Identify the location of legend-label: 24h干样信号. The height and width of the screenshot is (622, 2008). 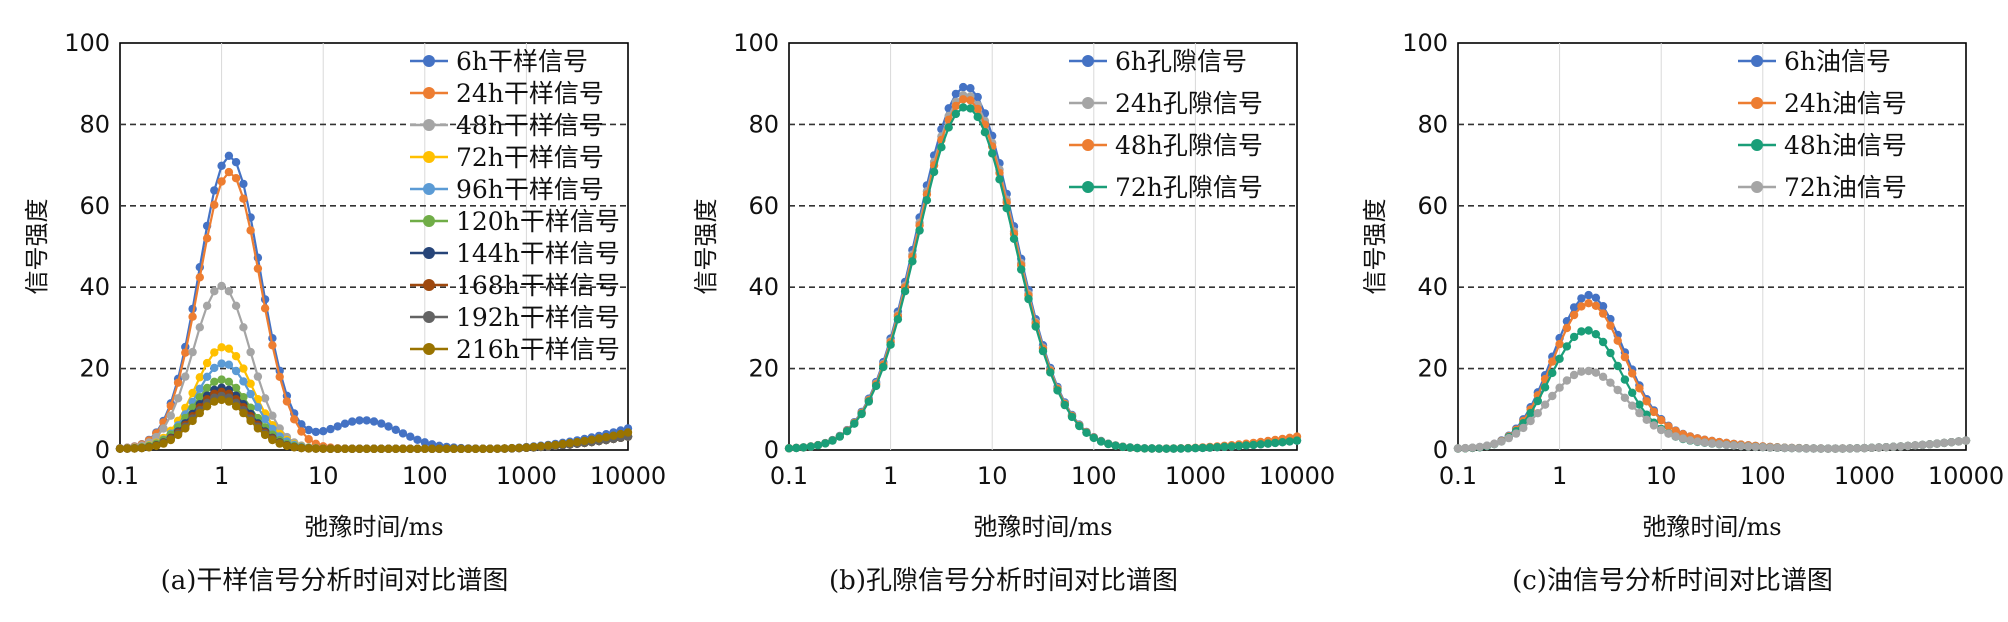
(530, 93).